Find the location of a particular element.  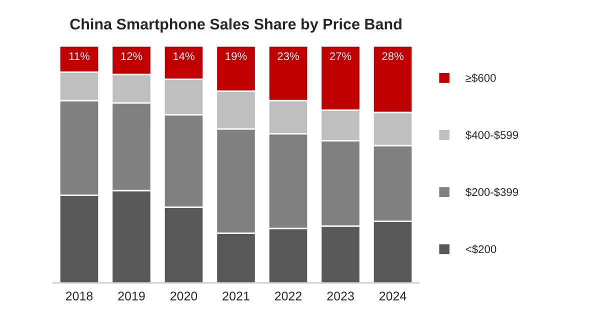

x-tick-label: 2024 is located at coordinates (393, 296).